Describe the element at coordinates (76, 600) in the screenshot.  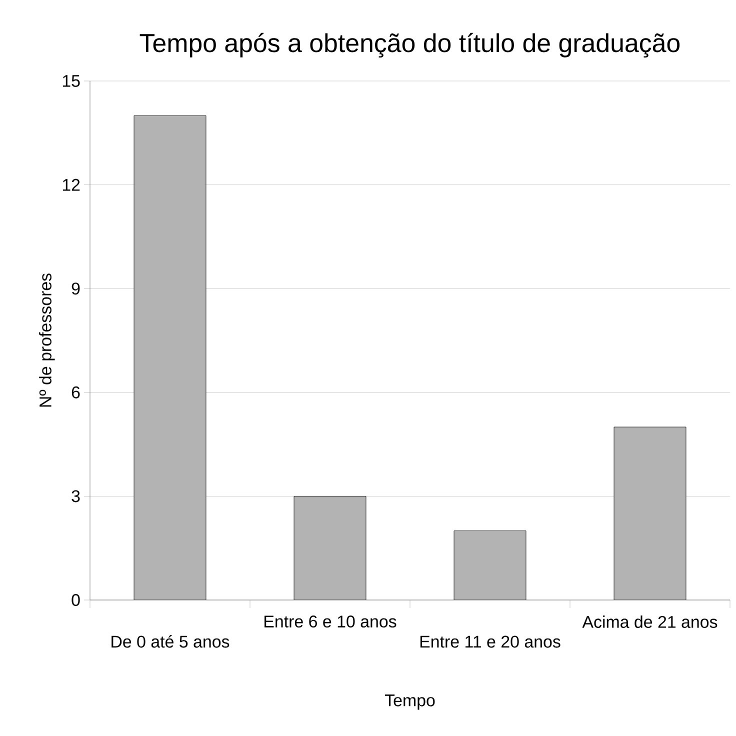
I see `y-tick-label: 0` at that location.